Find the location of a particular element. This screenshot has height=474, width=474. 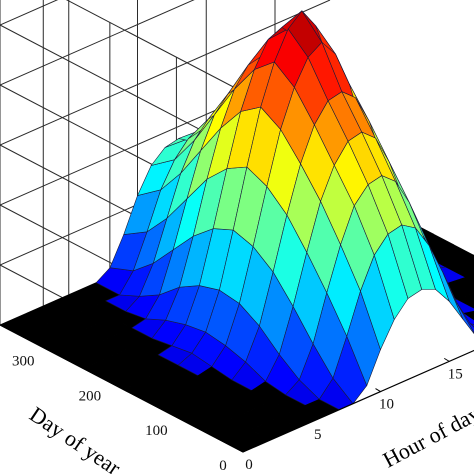

hour-axis-ticks: 0 5 10 15 is located at coordinates (350, 415).